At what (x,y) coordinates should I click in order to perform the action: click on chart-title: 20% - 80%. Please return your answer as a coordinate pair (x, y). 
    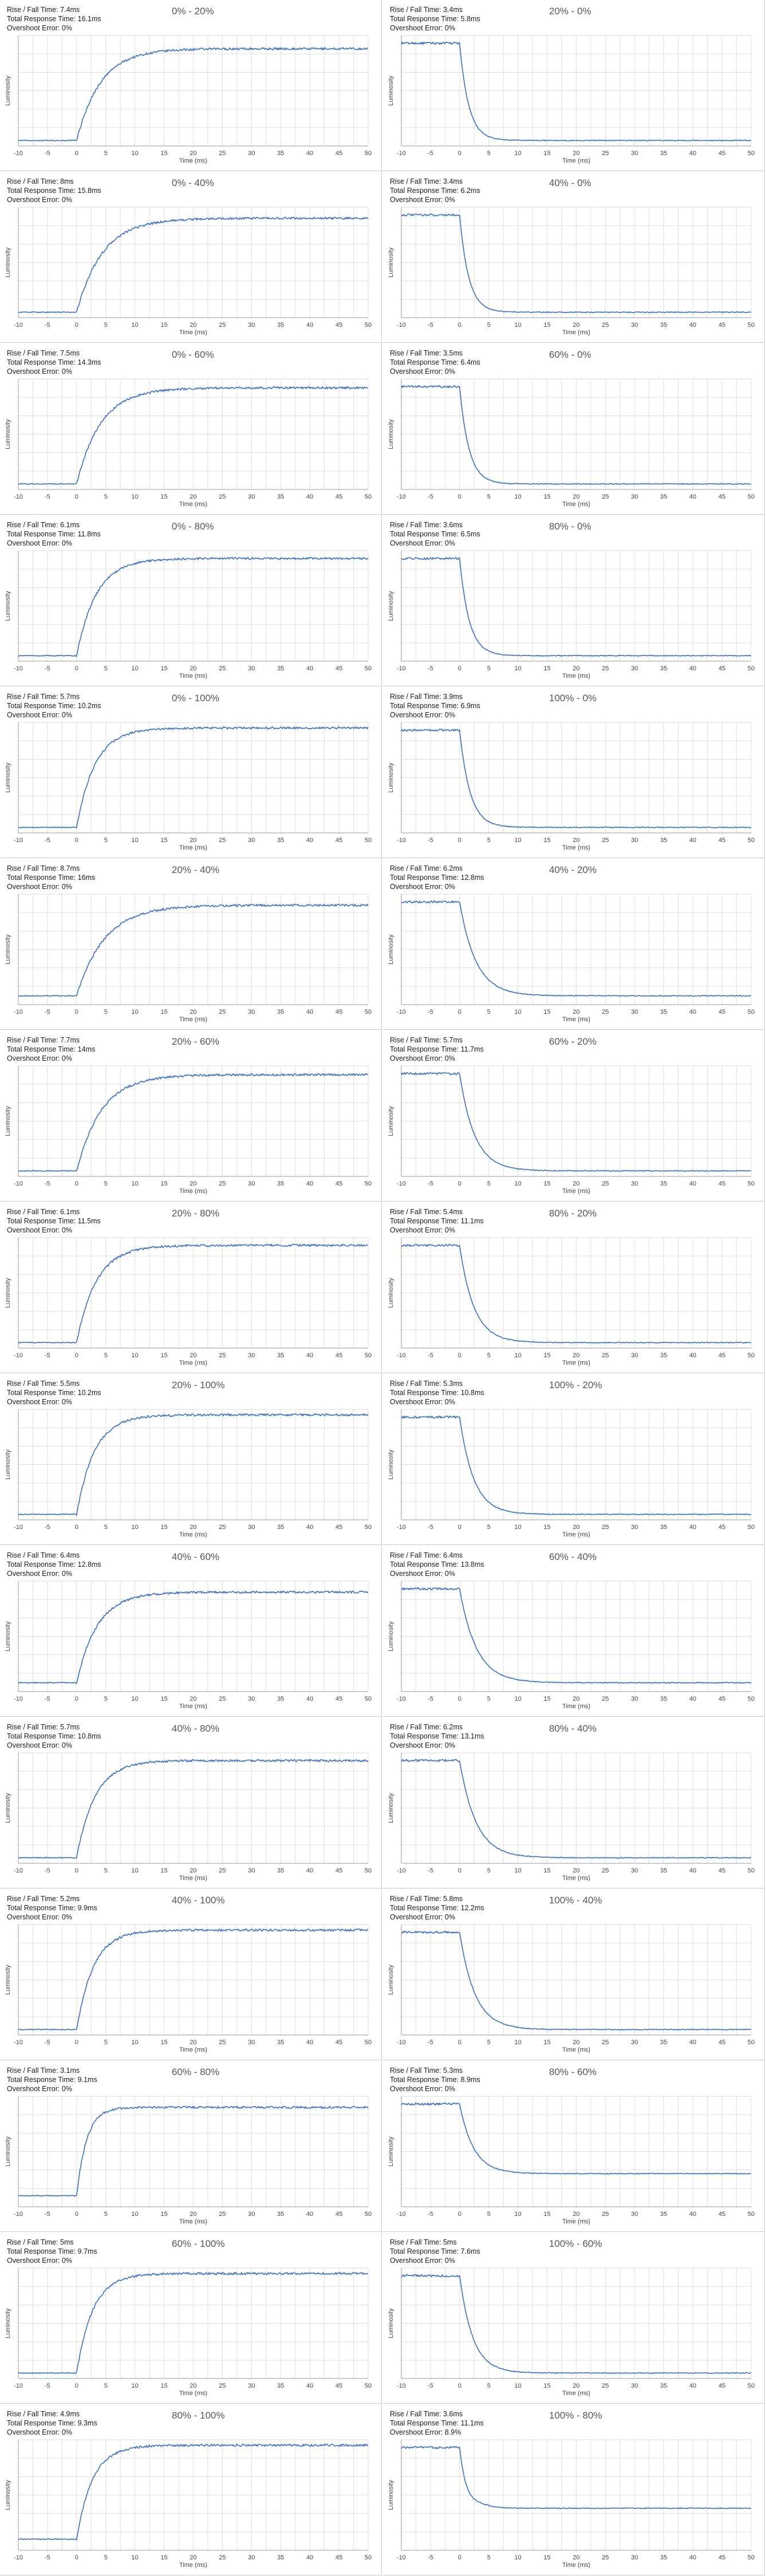
    Looking at the image, I should click on (196, 1213).